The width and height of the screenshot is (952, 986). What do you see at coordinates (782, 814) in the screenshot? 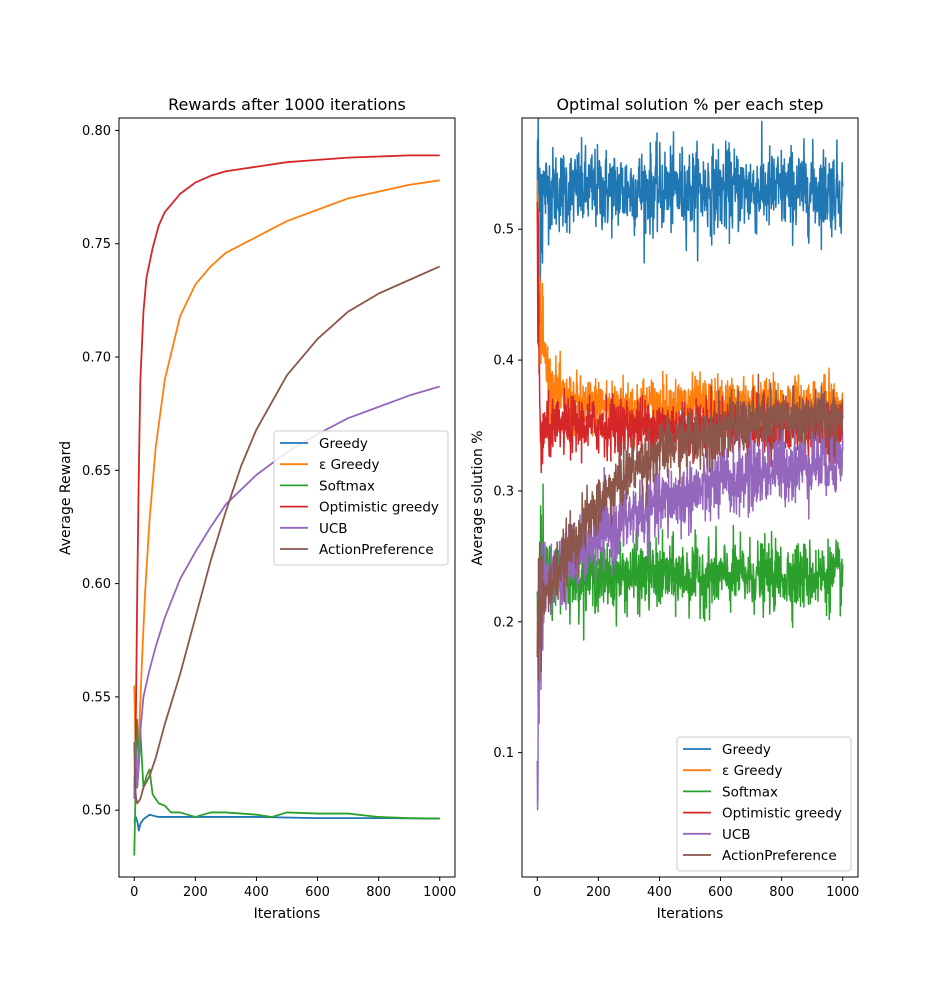
I see `optimal-legend-label-3: Optimistic greedy` at bounding box center [782, 814].